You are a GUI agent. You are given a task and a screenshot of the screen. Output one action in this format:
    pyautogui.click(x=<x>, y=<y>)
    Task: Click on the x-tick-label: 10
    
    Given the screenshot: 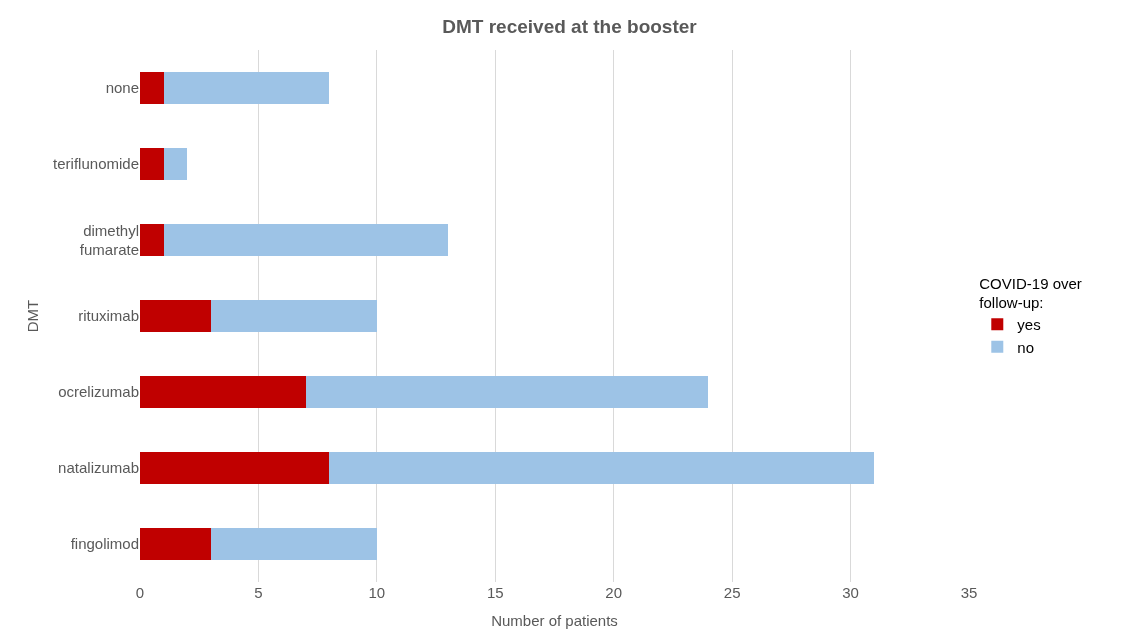 What is the action you would take?
    pyautogui.click(x=377, y=592)
    